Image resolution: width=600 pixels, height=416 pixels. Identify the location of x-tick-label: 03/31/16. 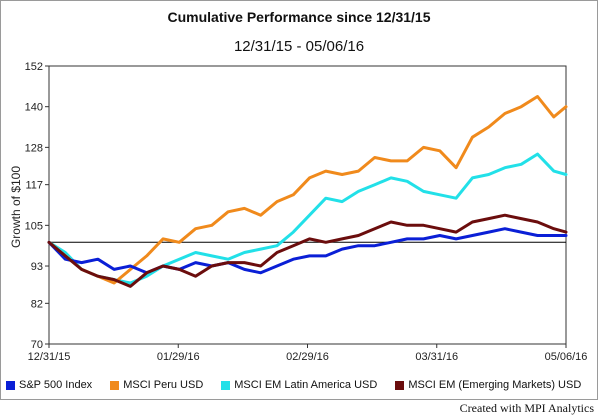
(436, 357).